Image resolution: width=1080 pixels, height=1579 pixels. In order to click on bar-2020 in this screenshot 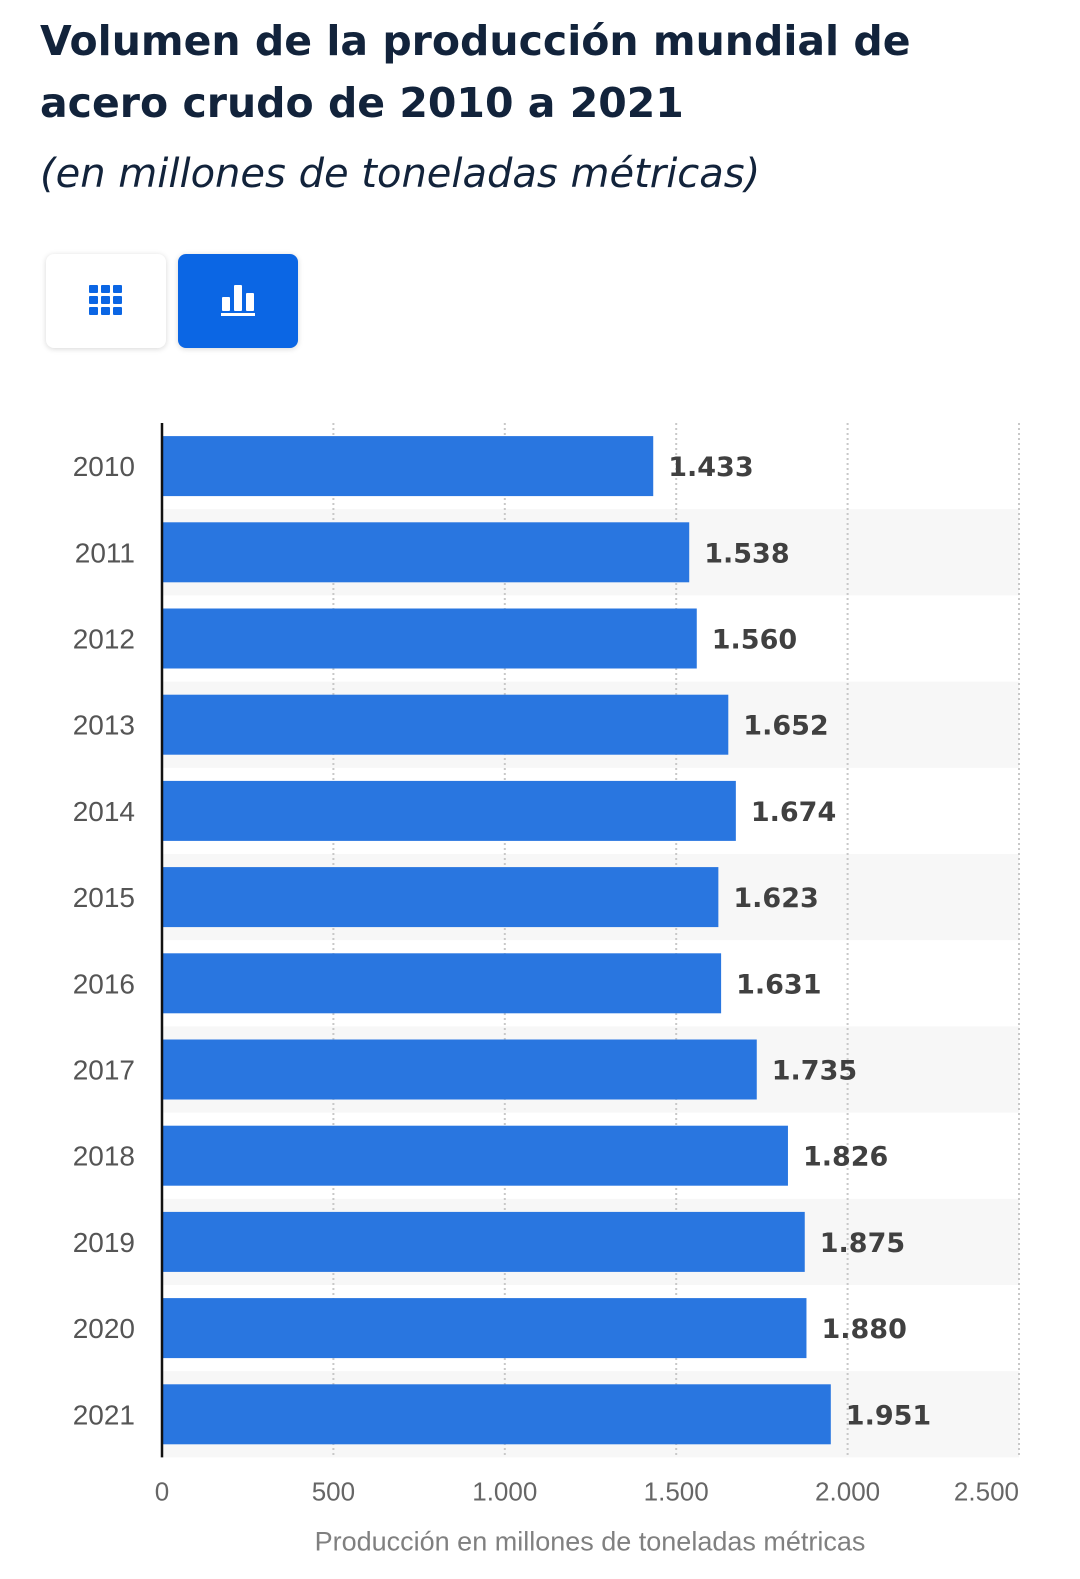, I will do `click(484, 1328)`.